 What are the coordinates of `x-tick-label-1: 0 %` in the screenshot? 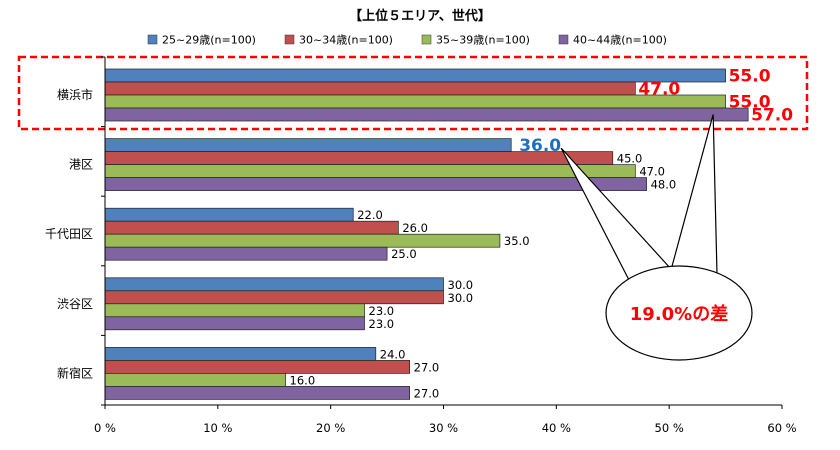 It's located at (105, 428).